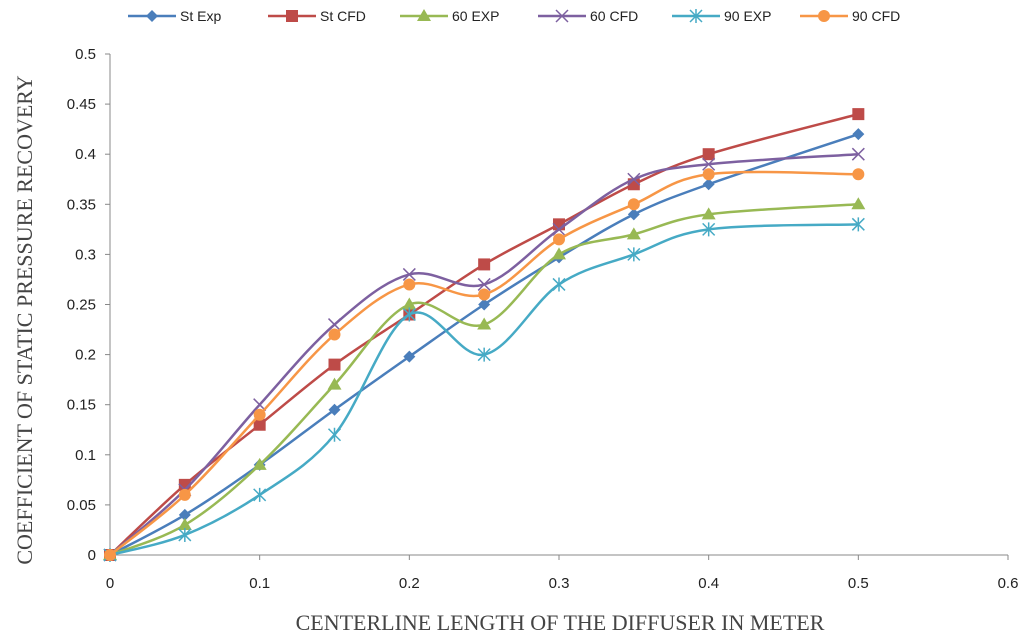  I want to click on legend-item: 90 CFD, so click(850, 16).